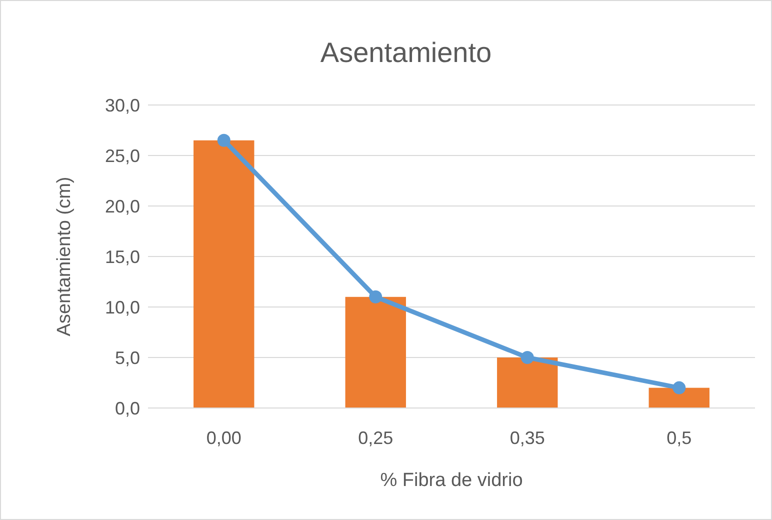 Image resolution: width=772 pixels, height=520 pixels. What do you see at coordinates (64, 256) in the screenshot?
I see `y-axis-title: Asentamiento (cm)` at bounding box center [64, 256].